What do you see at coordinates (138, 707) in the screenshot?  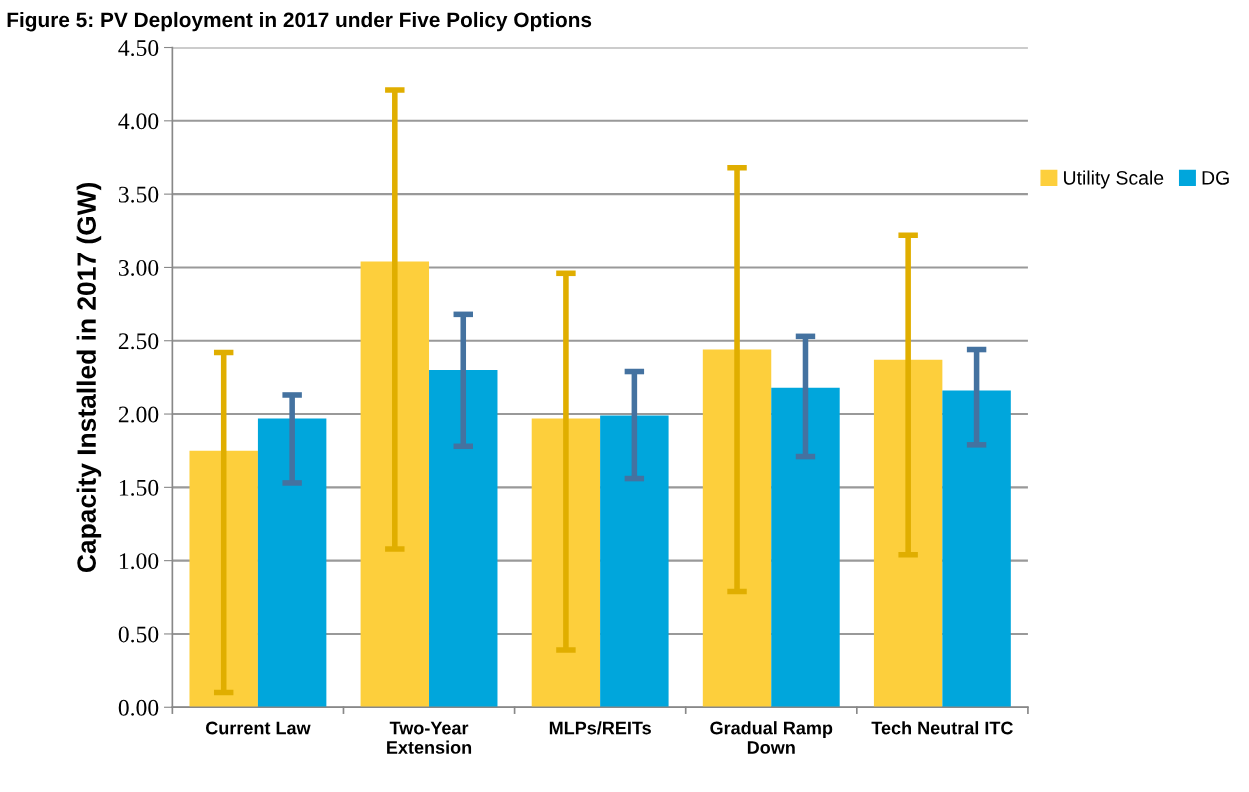 I see `y-tick-label: 0.00` at bounding box center [138, 707].